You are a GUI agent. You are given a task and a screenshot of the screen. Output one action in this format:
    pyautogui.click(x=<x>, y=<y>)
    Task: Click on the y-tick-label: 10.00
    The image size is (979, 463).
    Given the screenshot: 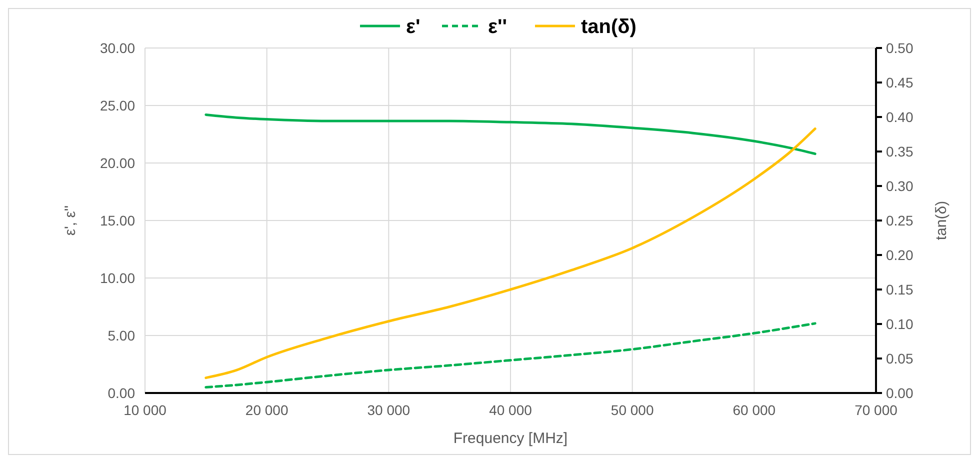 What is the action you would take?
    pyautogui.click(x=118, y=278)
    